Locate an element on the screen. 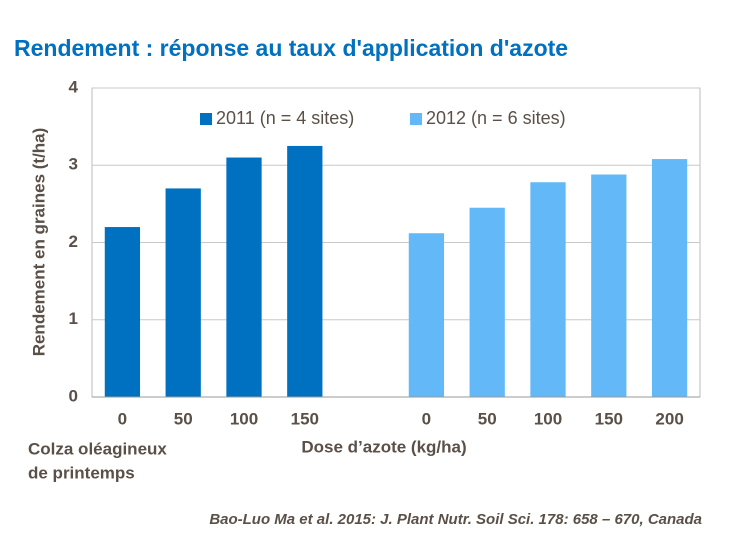 The width and height of the screenshot is (730, 540). y-tick-label: 1 is located at coordinates (73, 318).